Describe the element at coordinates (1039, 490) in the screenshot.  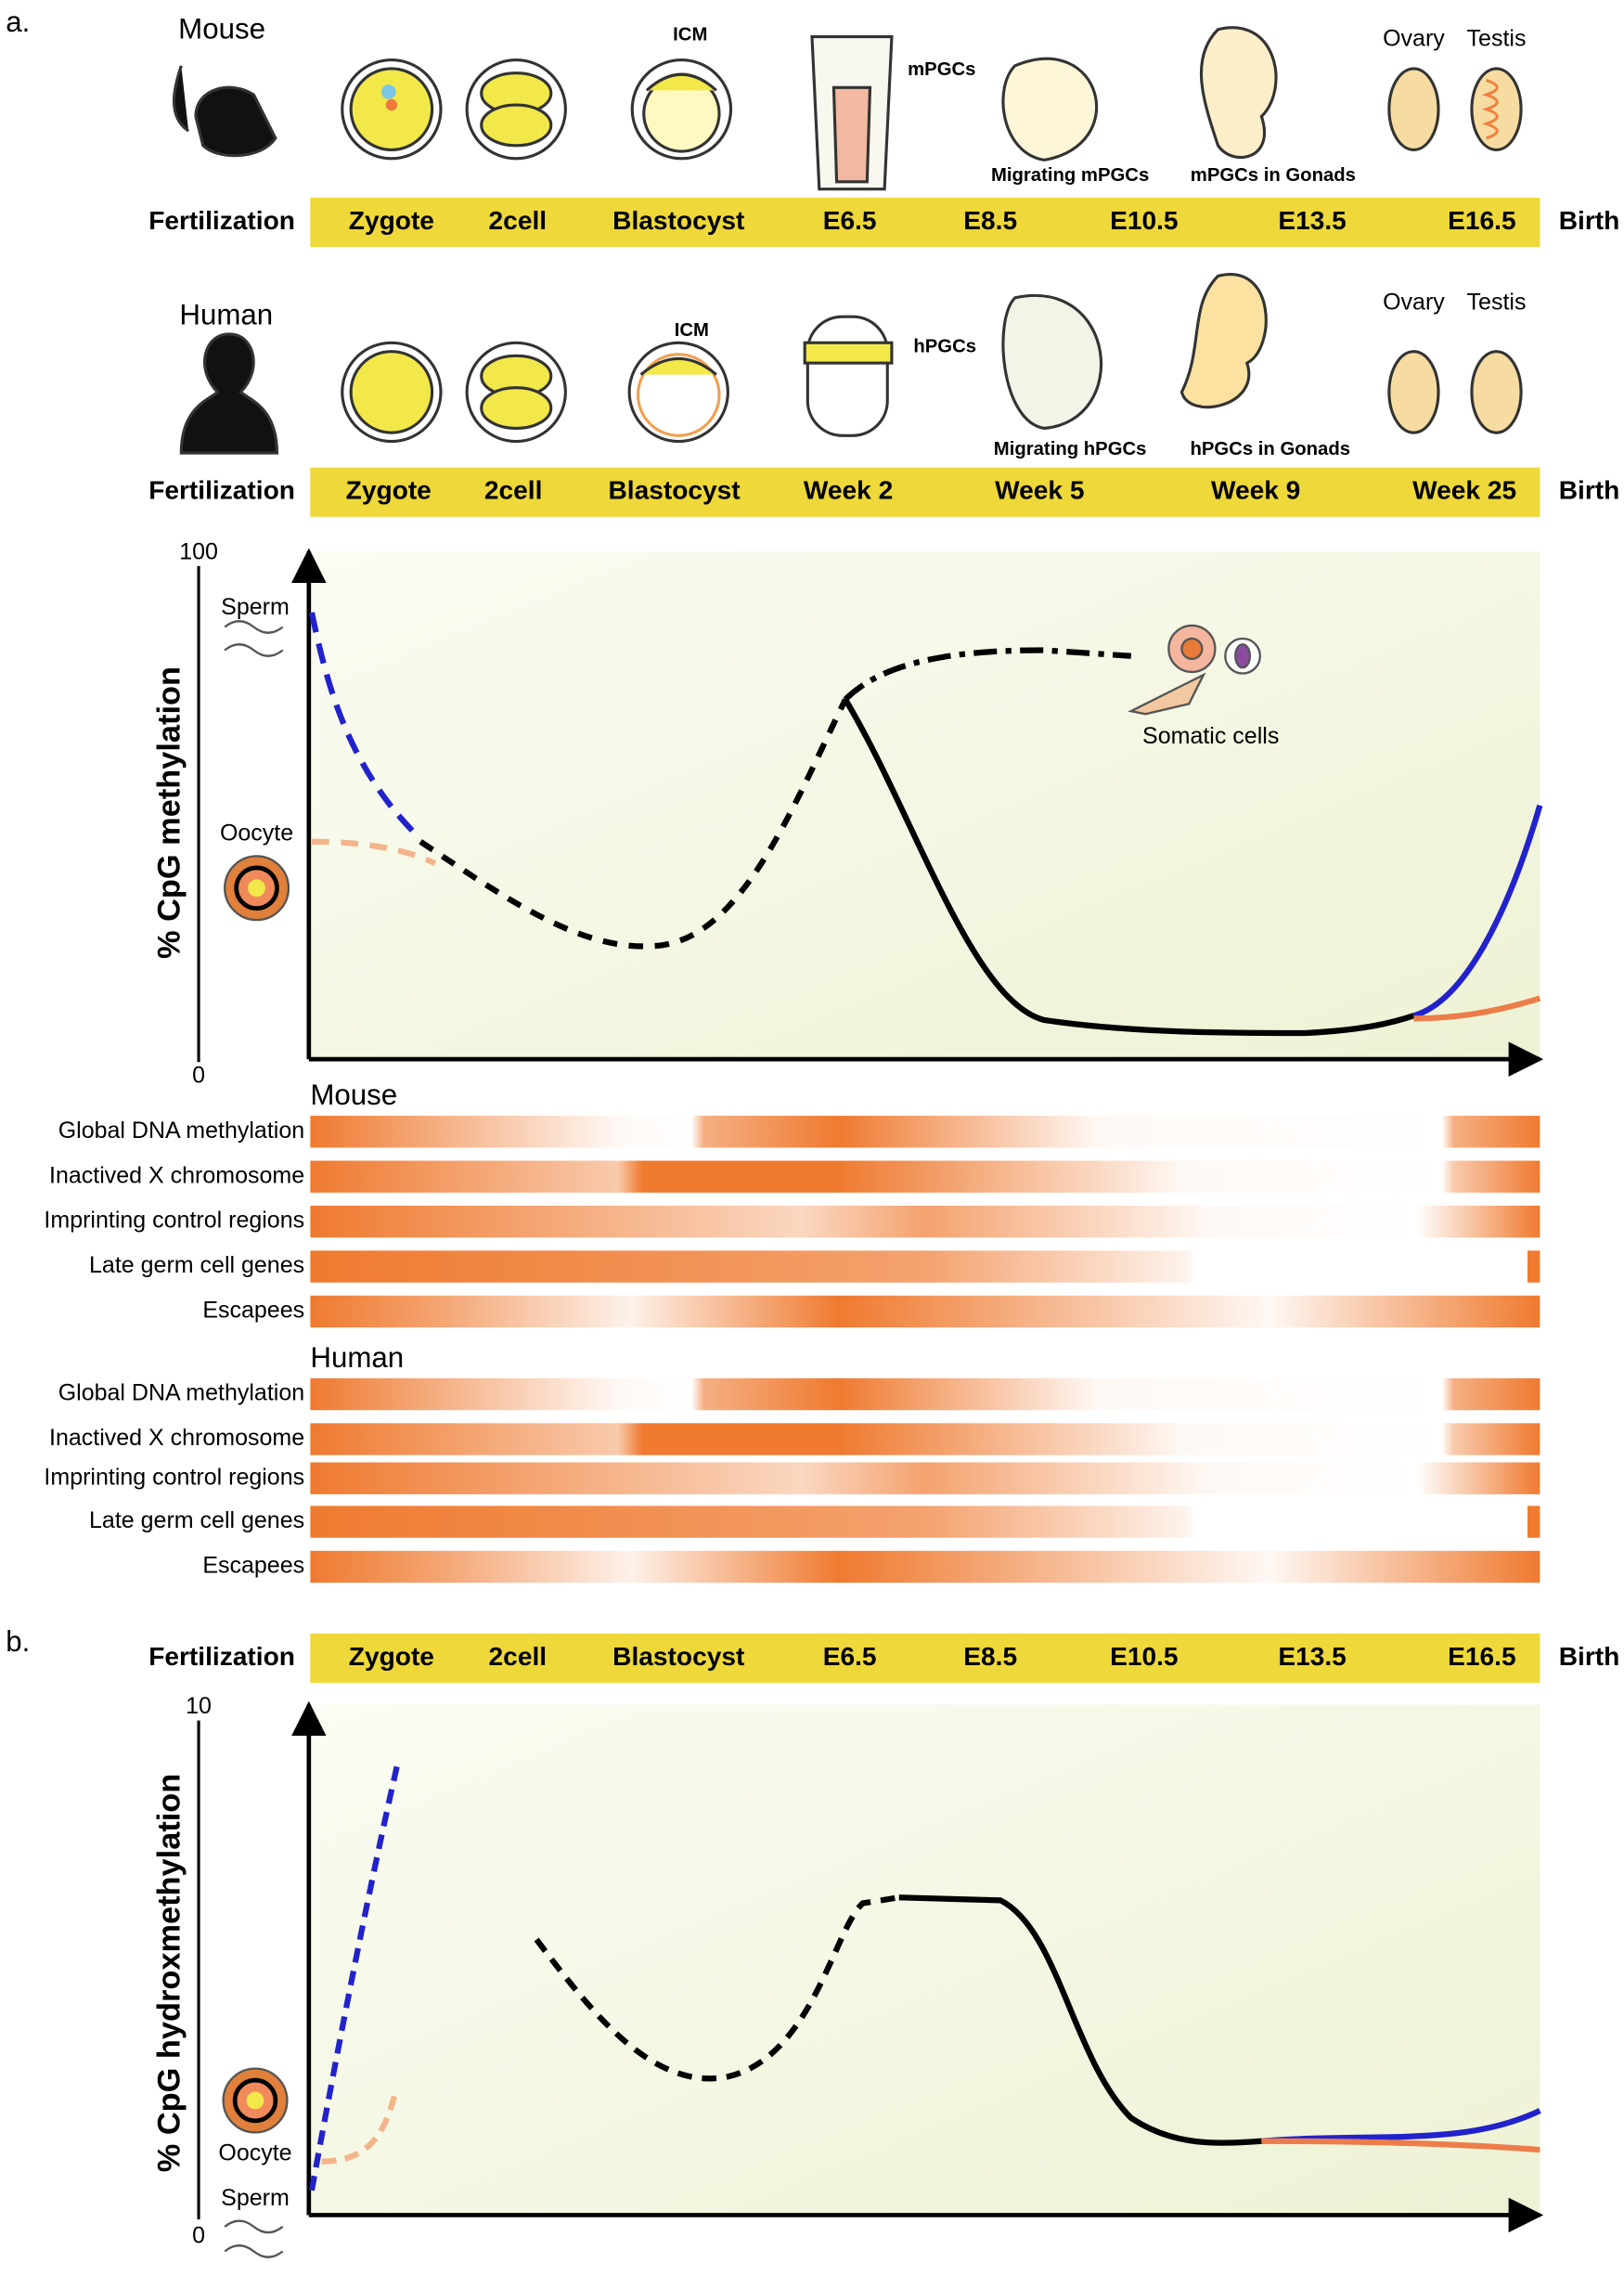
I see `timeline-label: Week 5` at that location.